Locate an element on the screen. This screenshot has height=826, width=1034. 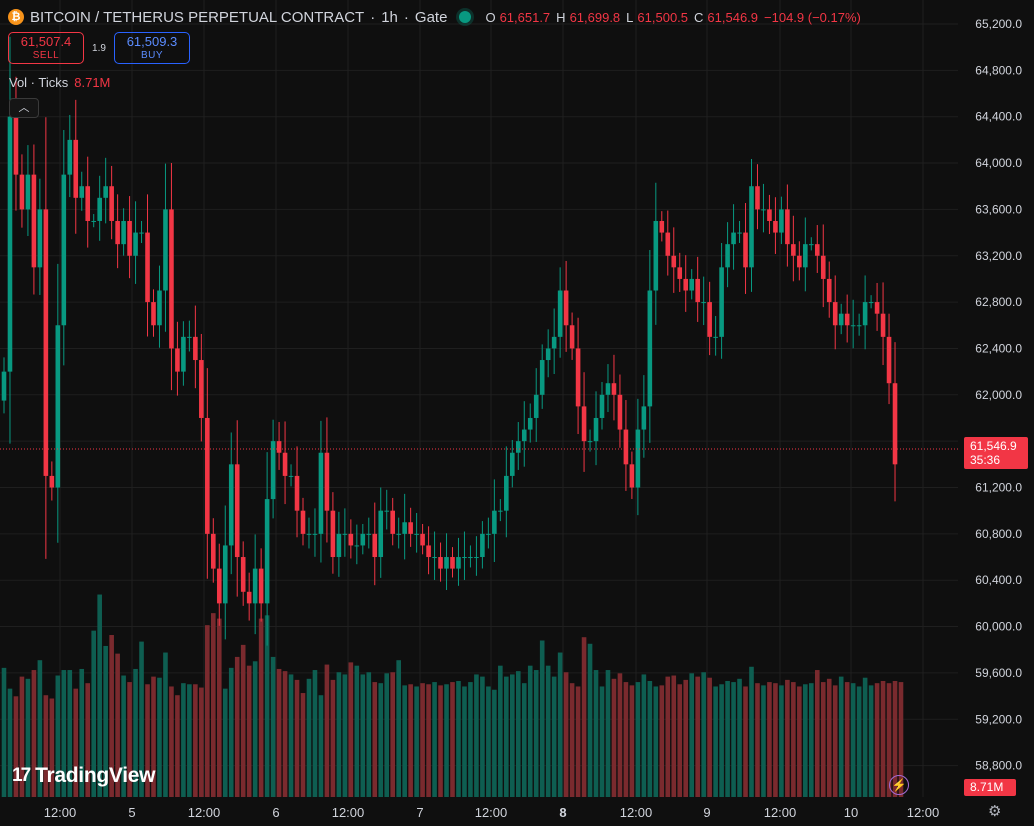
y-tick-label: 63,200.0 is located at coordinates (998, 256).